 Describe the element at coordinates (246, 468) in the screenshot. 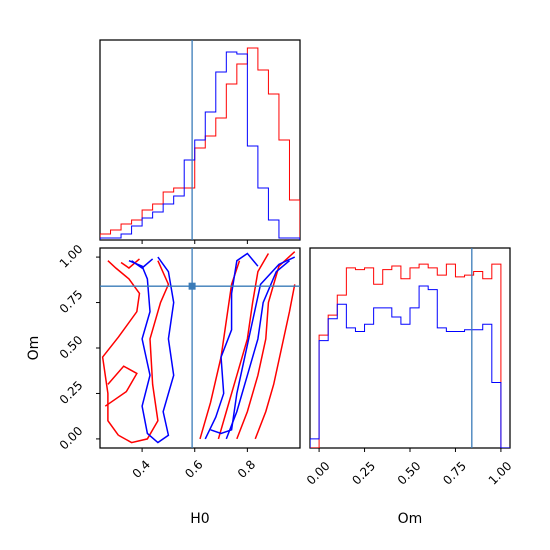

I see `bl-xtick-label-2: 0.8` at that location.